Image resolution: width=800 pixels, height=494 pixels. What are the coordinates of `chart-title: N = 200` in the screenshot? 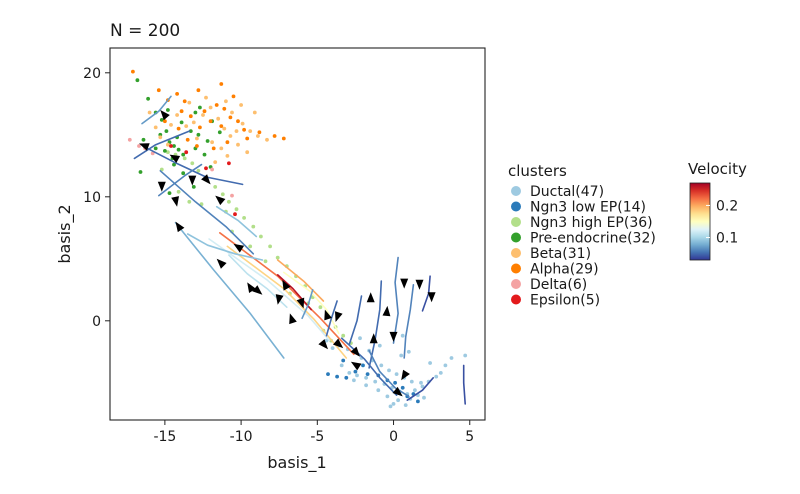 It's located at (145, 31).